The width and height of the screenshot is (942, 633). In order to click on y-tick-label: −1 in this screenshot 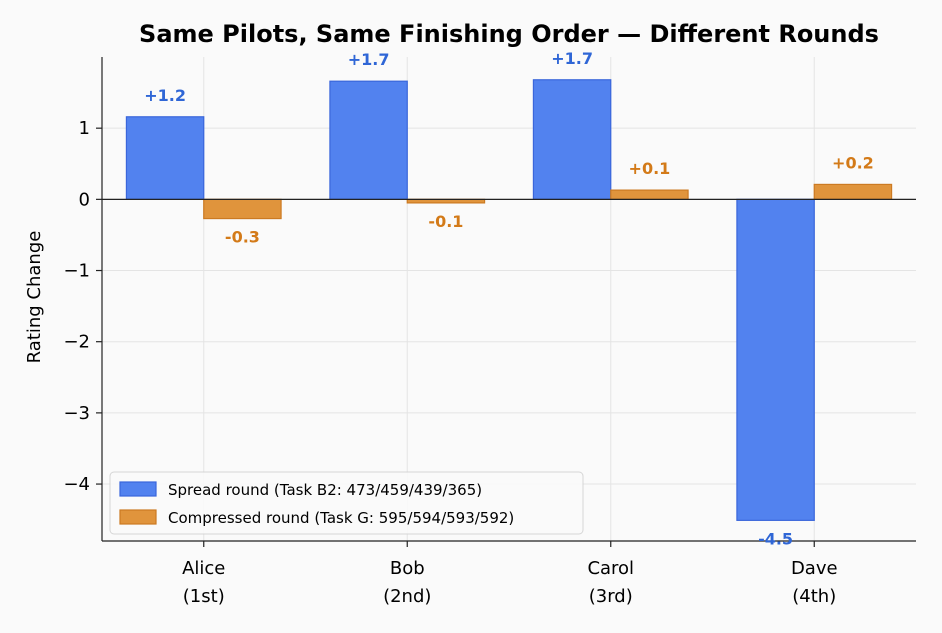, I will do `click(76, 271)`.